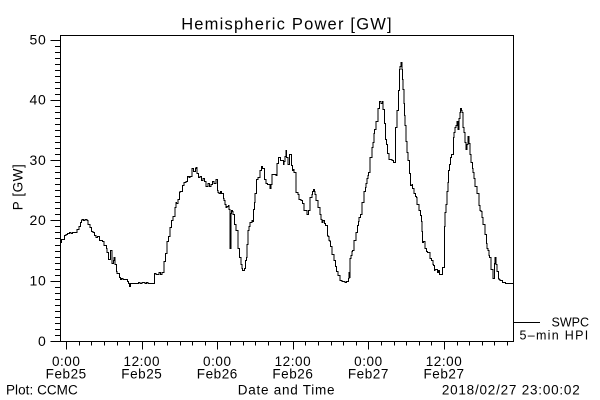  What do you see at coordinates (42, 390) in the screenshot?
I see `svg-text: Plot: CCMC` at bounding box center [42, 390].